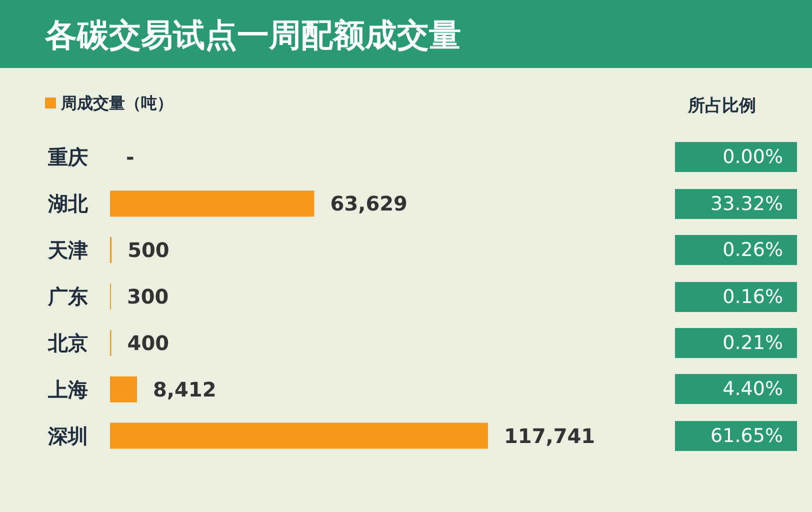  Describe the element at coordinates (369, 204) in the screenshot. I see `data-label: 63,629` at that location.